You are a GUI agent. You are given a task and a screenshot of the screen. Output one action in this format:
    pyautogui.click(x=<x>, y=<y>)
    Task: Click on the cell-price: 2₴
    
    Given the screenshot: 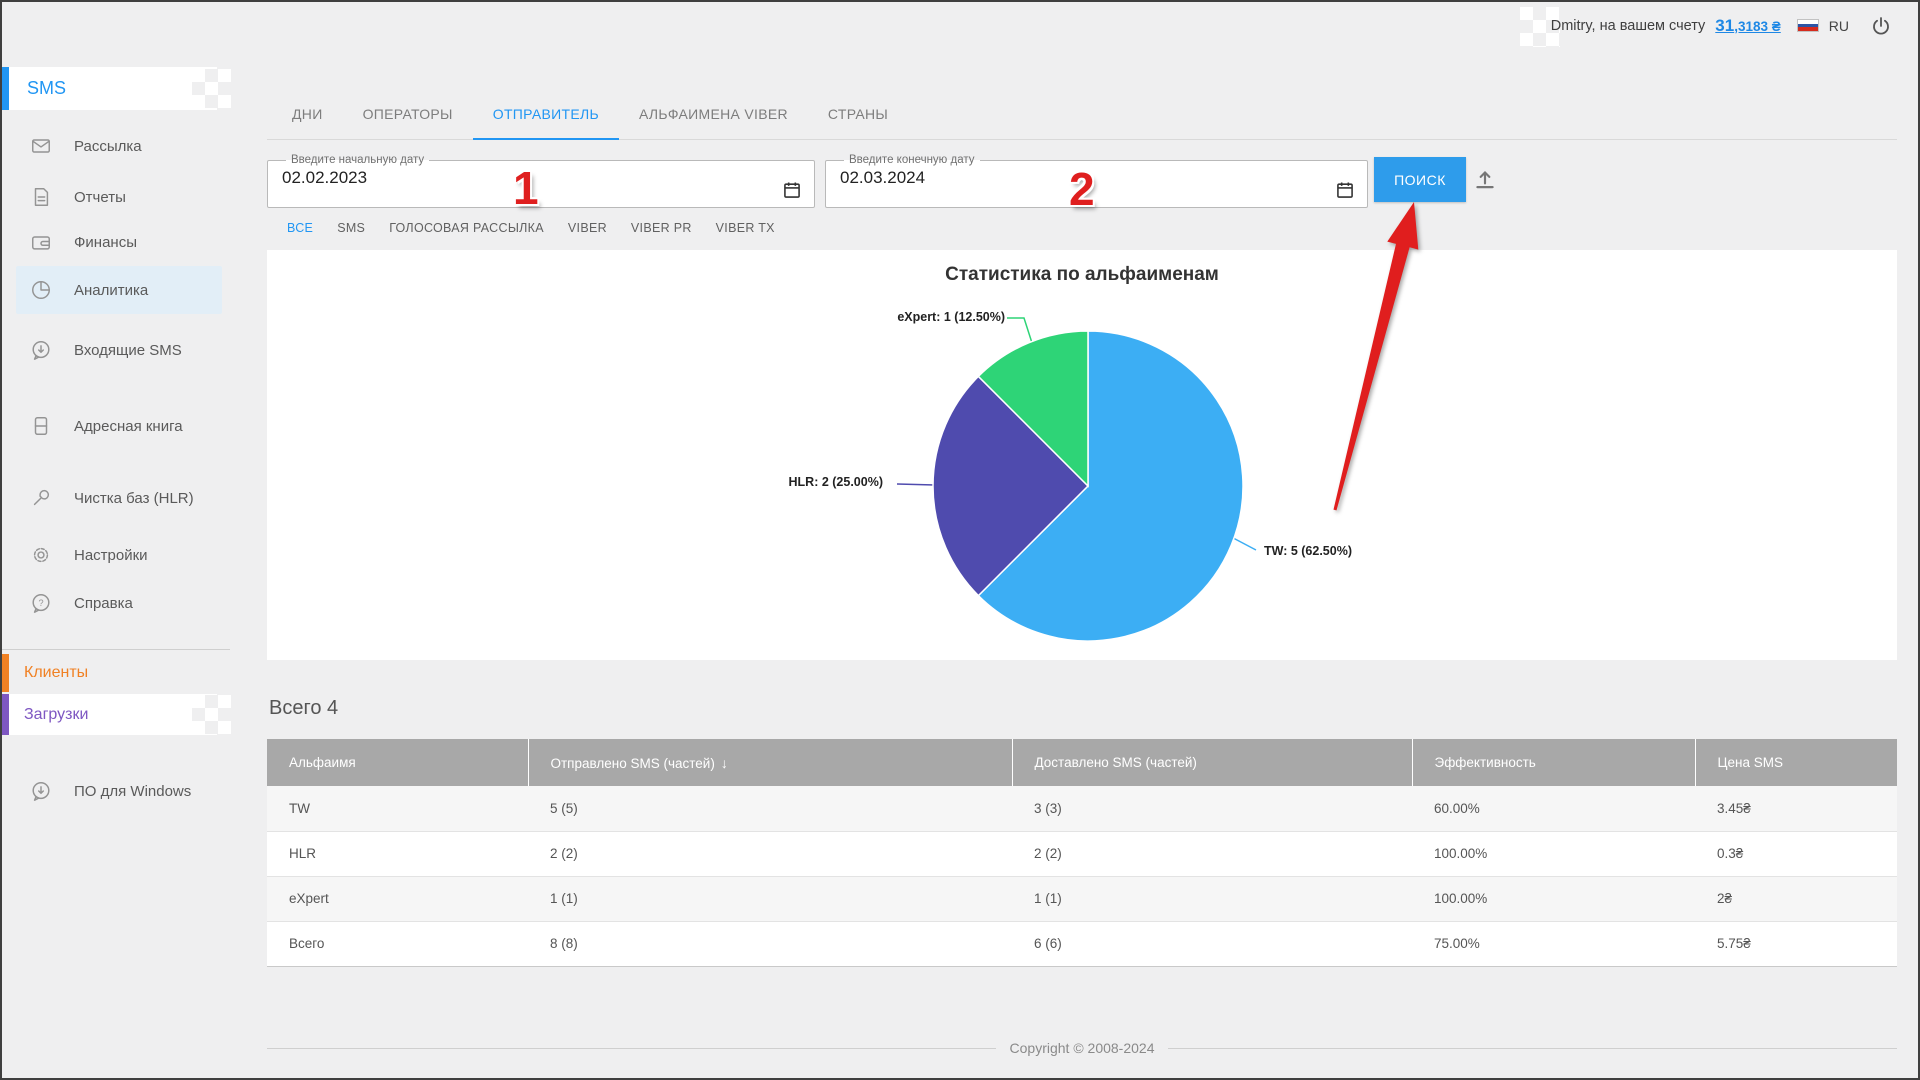 What is the action you would take?
    pyautogui.click(x=1796, y=898)
    